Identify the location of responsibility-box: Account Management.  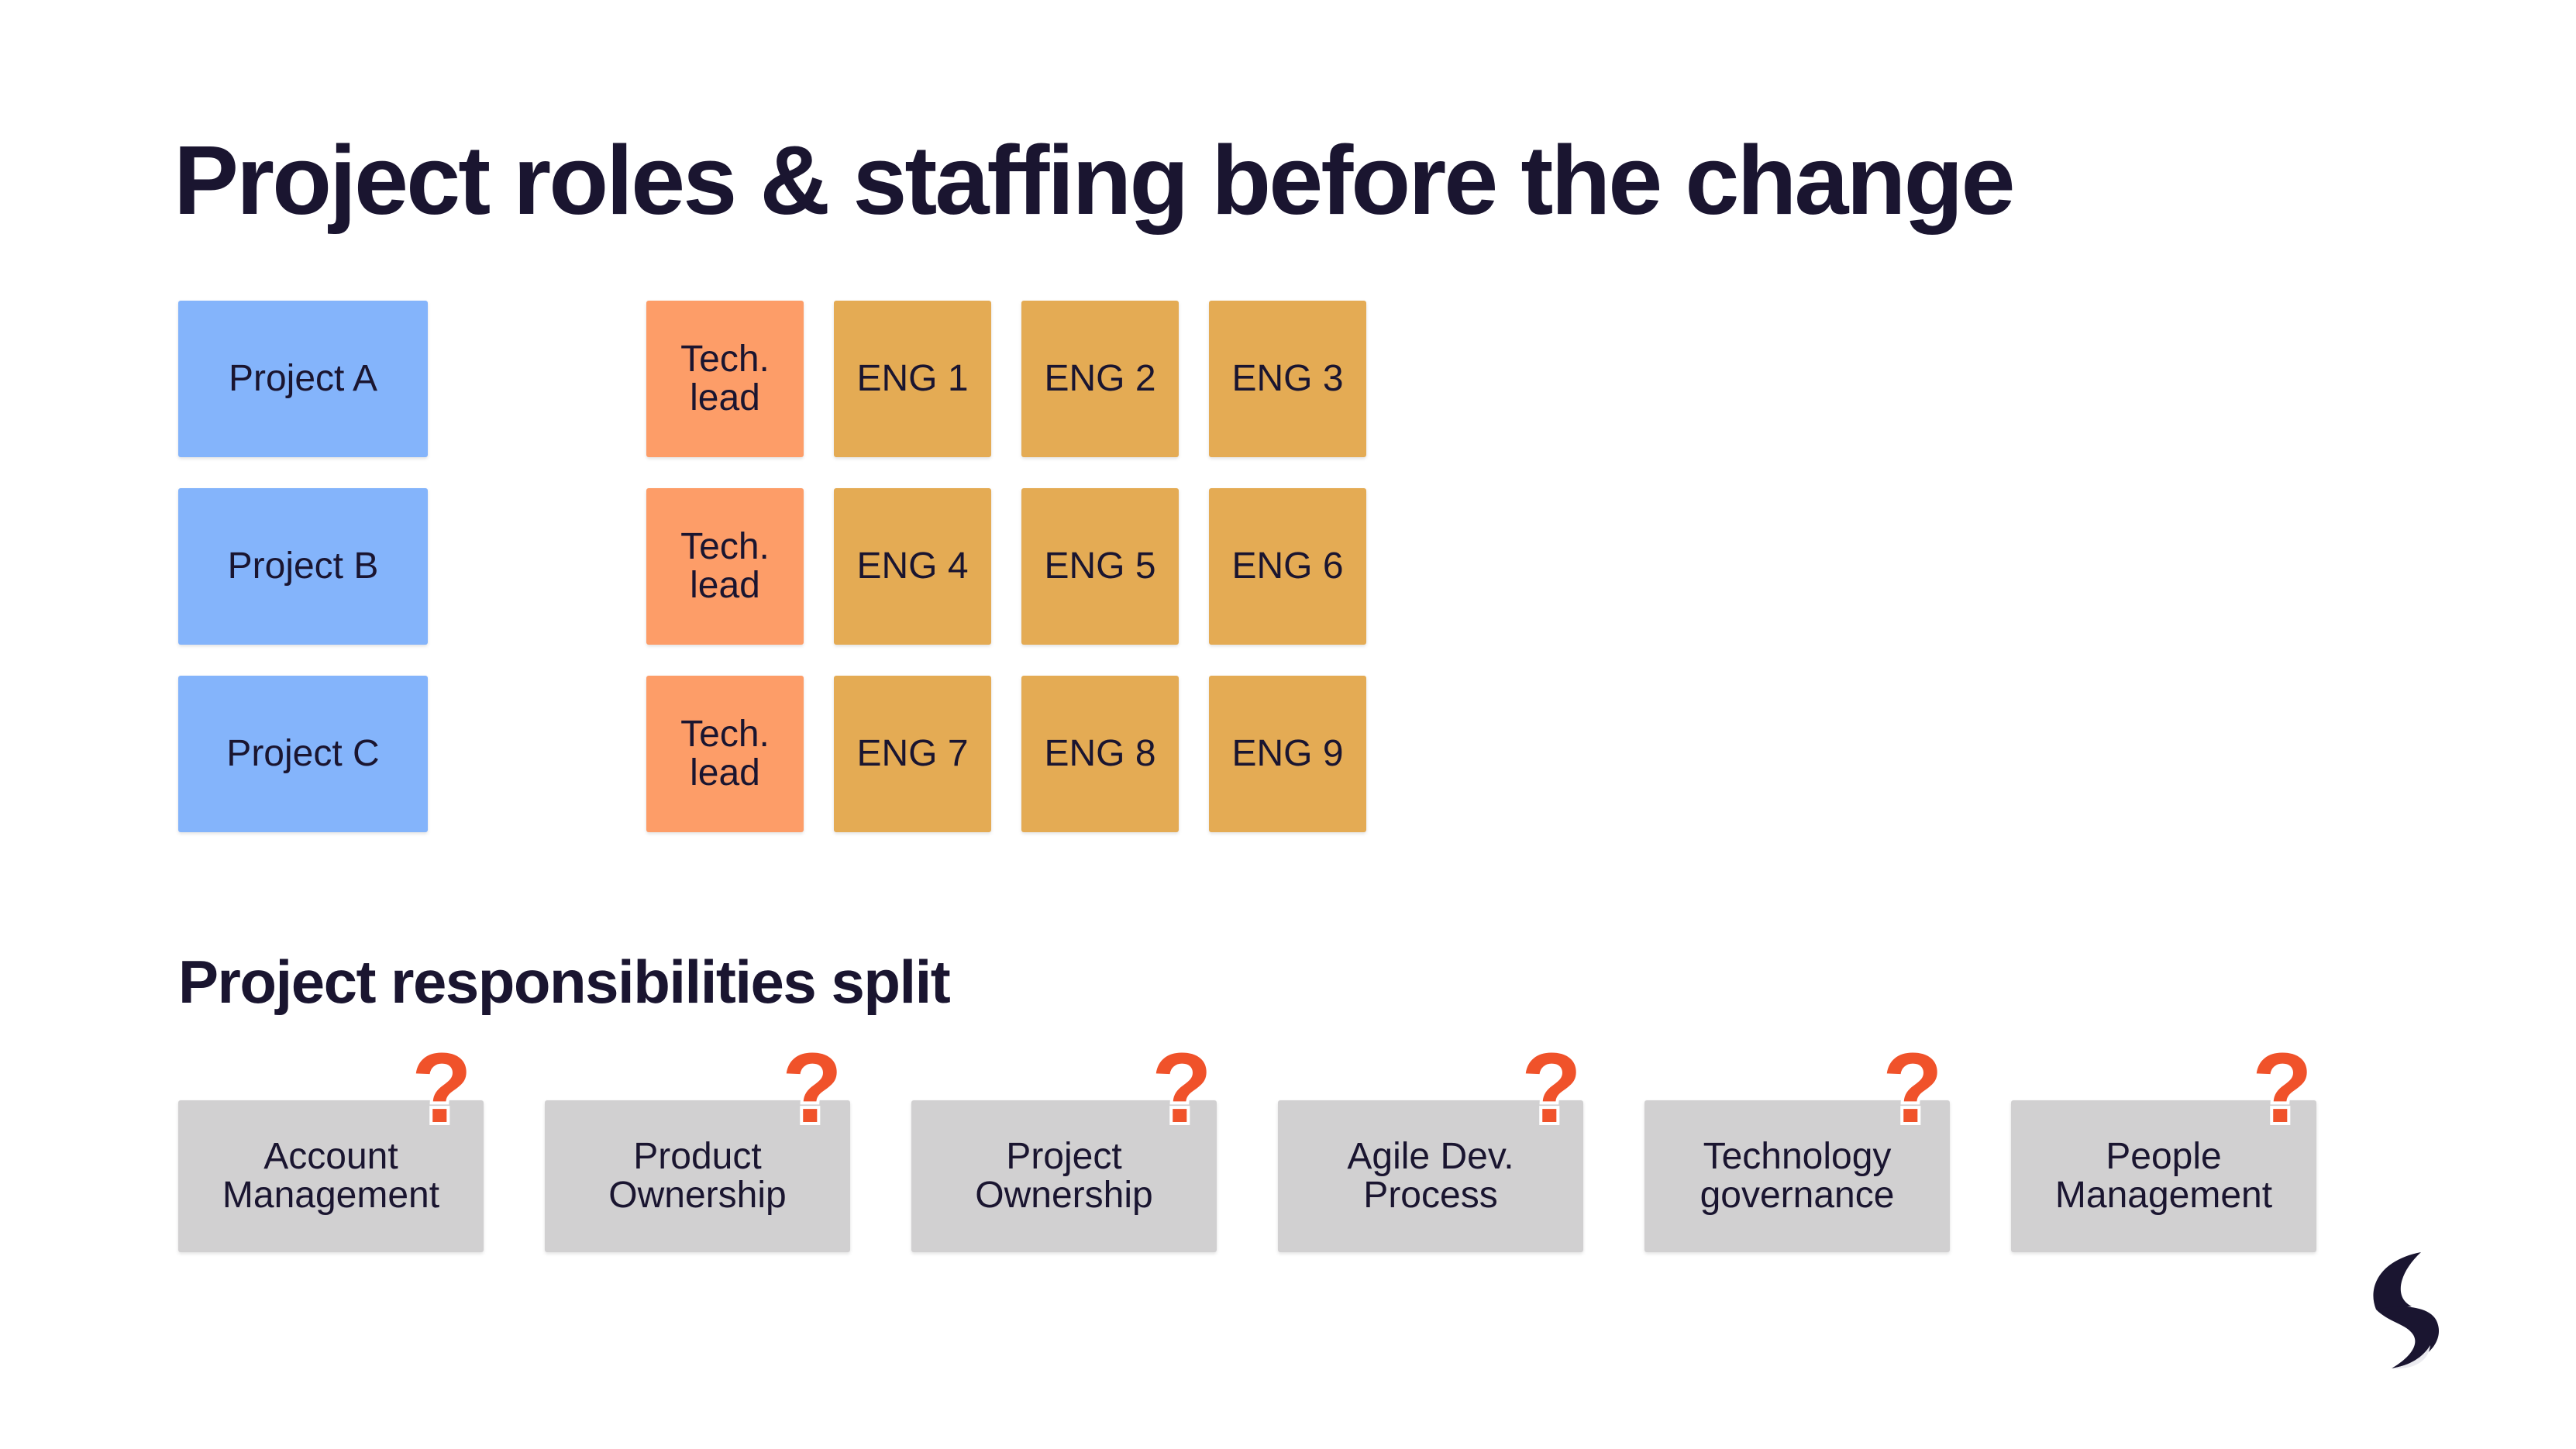
(331, 1176).